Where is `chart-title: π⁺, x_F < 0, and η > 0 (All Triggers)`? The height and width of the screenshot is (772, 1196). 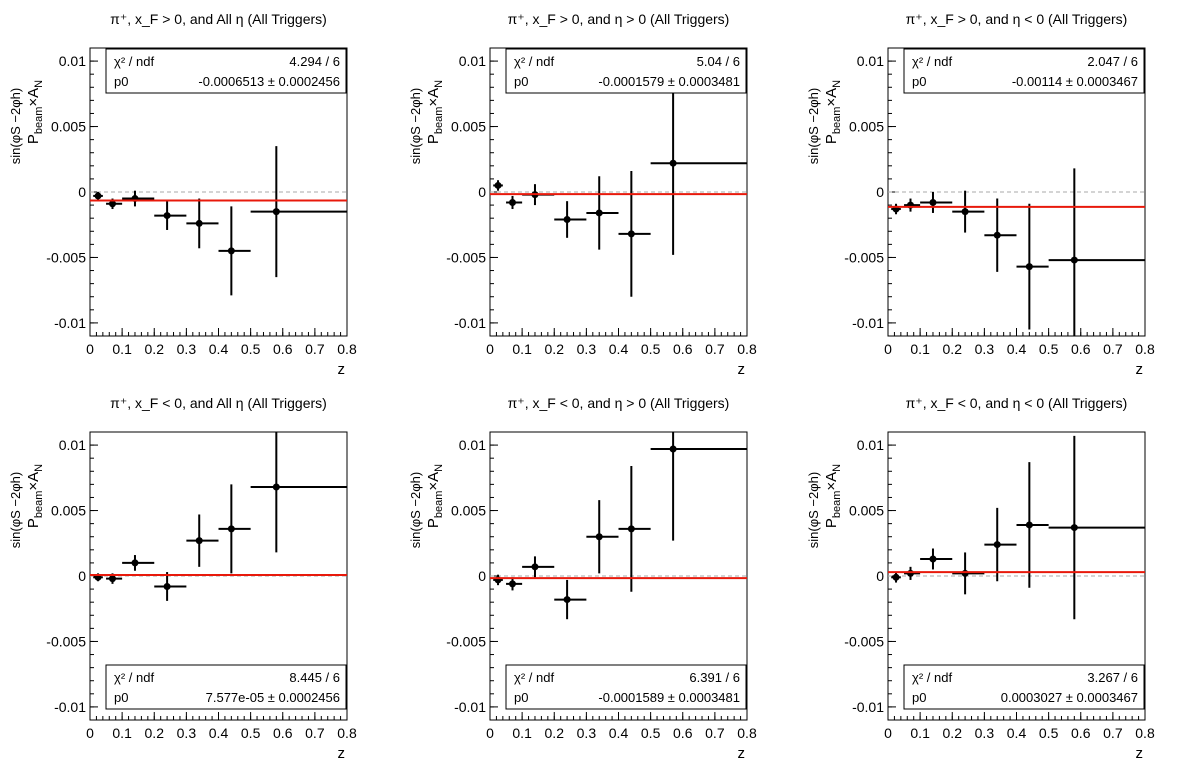
chart-title: π⁺, x_F < 0, and η > 0 (All Triggers) is located at coordinates (619, 403).